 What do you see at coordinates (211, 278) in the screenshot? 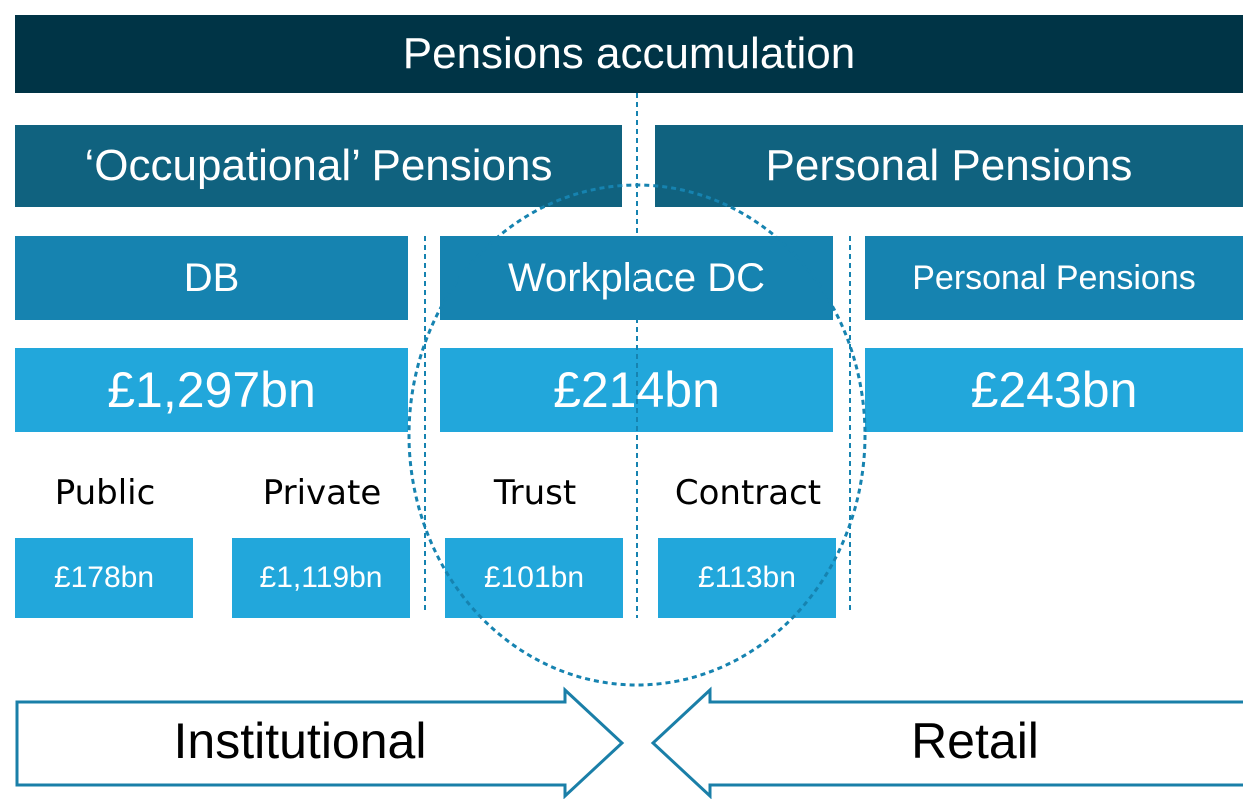
I see `category: DB` at bounding box center [211, 278].